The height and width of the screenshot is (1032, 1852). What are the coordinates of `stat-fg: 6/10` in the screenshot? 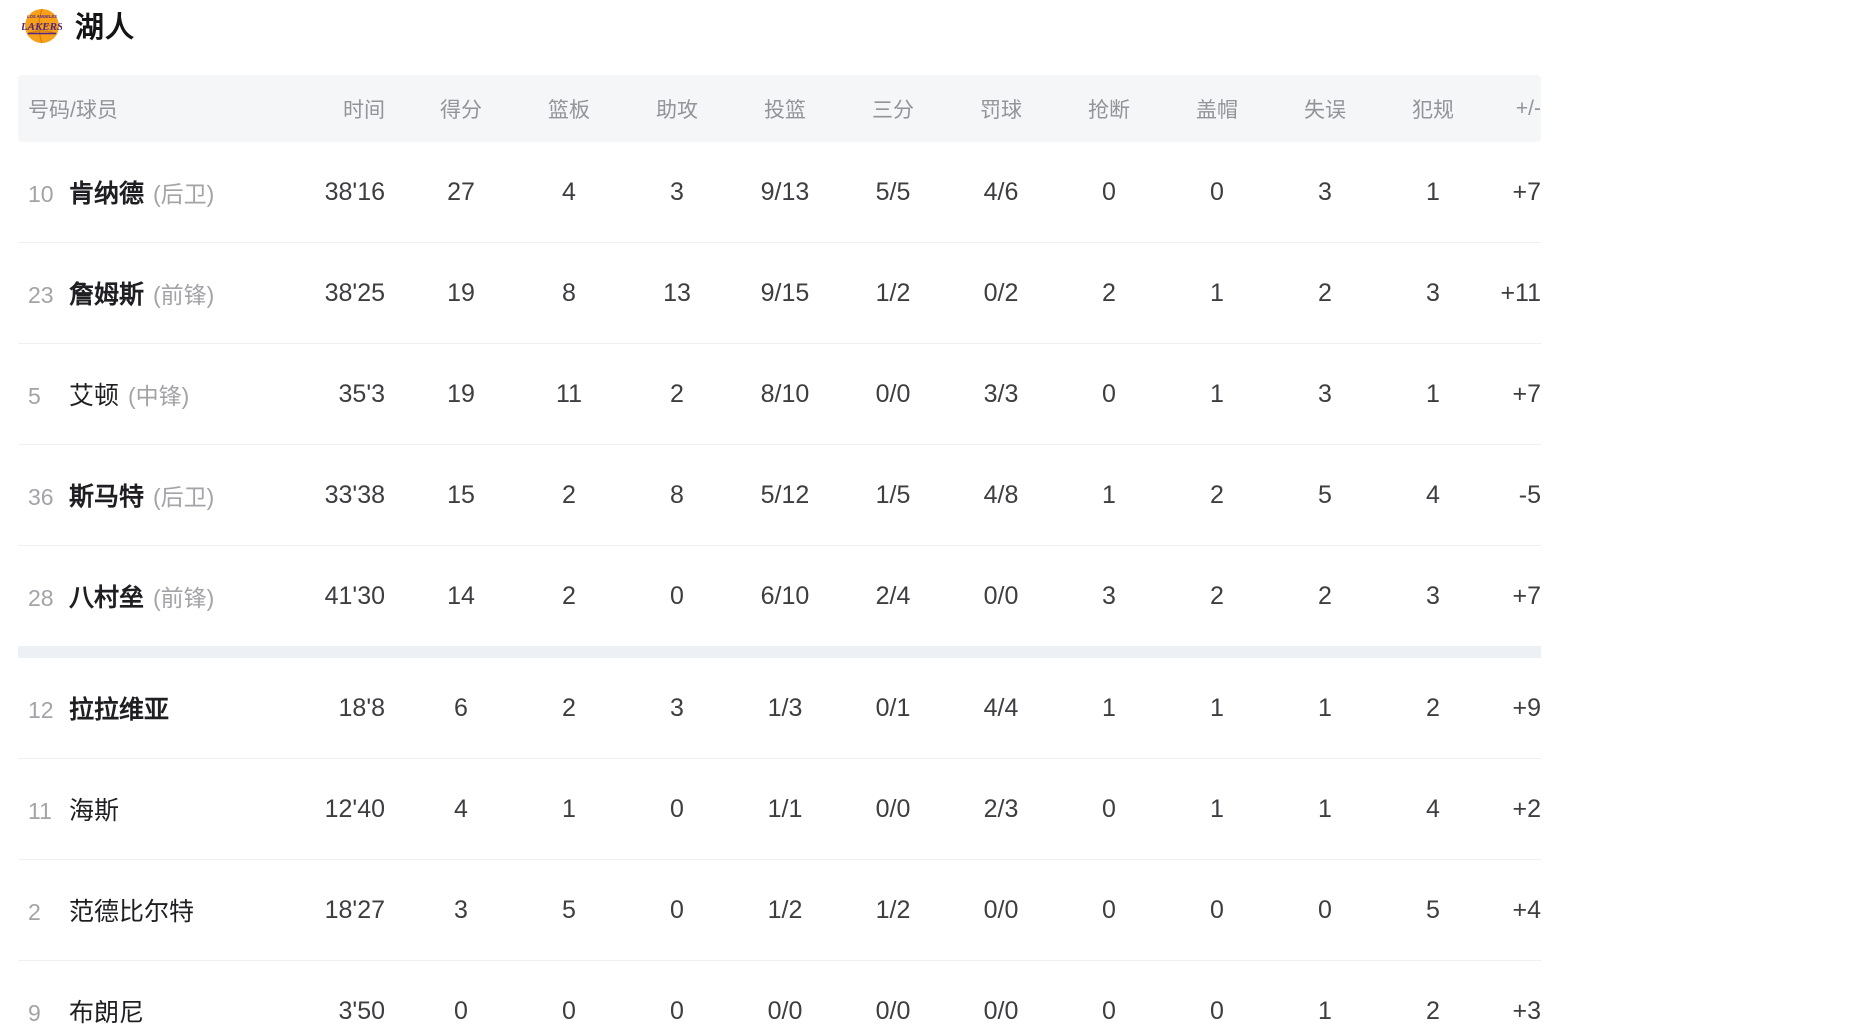 It's located at (785, 595).